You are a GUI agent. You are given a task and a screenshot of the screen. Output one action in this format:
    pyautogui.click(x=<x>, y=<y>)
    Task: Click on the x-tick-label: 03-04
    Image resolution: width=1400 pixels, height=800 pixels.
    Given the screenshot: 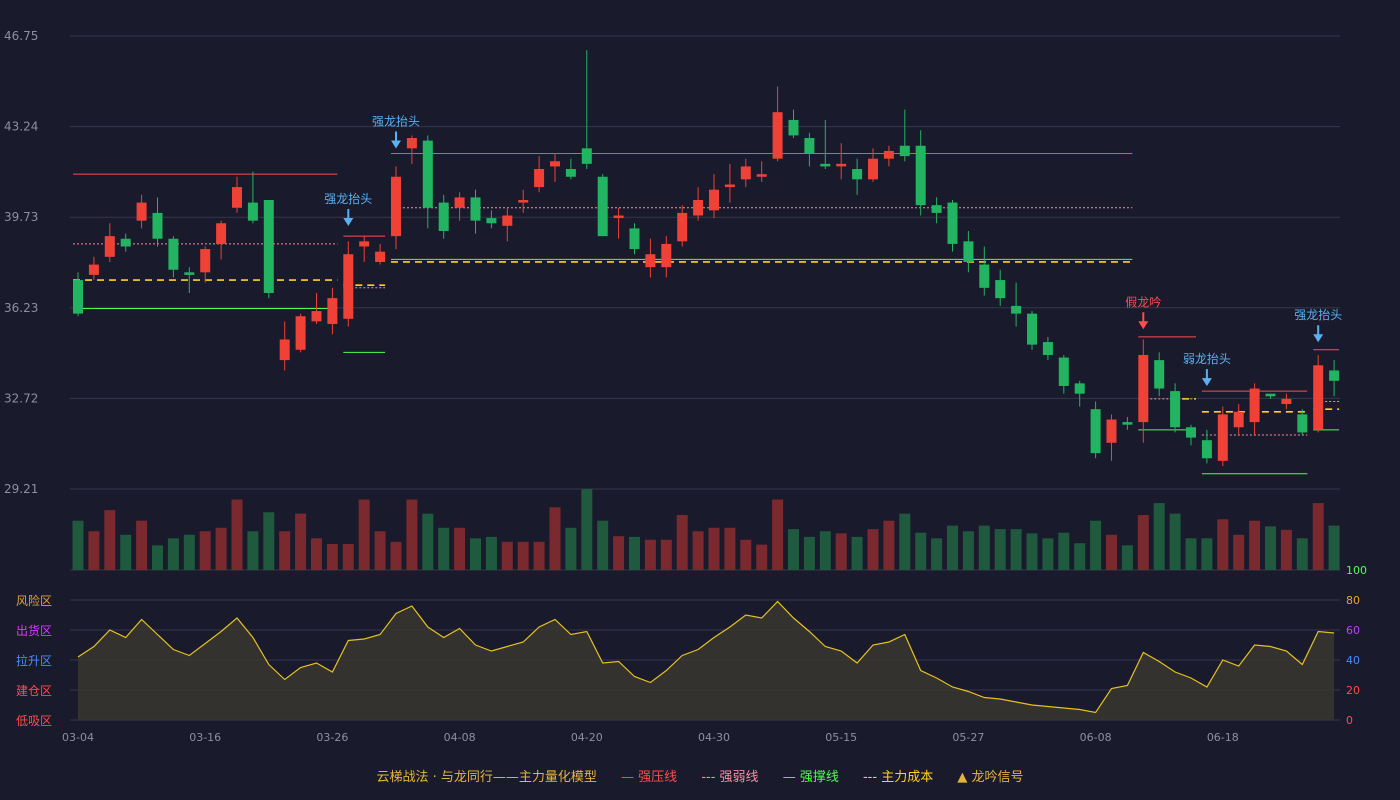 What is the action you would take?
    pyautogui.click(x=78, y=737)
    